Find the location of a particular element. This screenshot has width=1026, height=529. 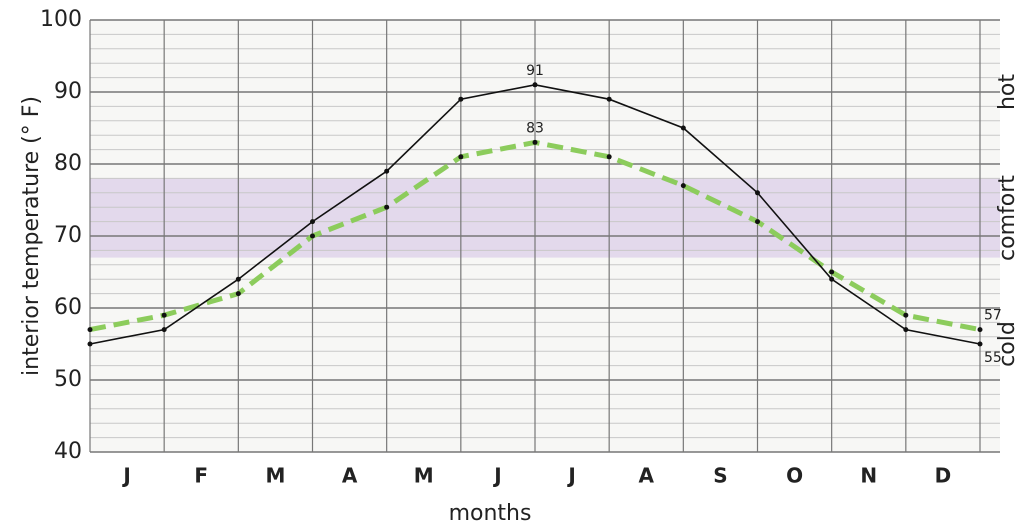

zone-label: hot is located at coordinates (1007, 92).